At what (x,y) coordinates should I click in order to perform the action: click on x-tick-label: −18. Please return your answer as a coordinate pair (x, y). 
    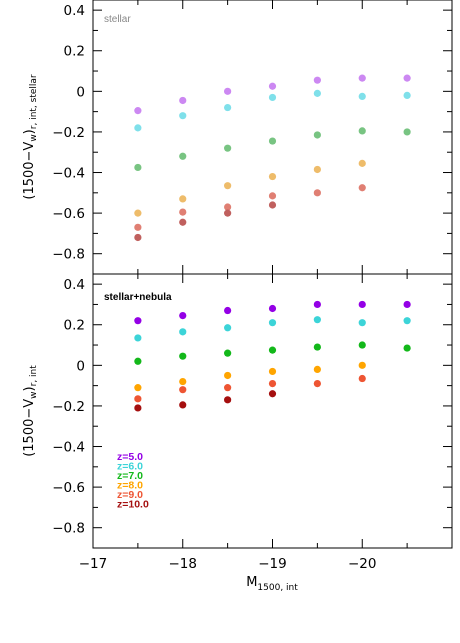
    Looking at the image, I should click on (183, 564).